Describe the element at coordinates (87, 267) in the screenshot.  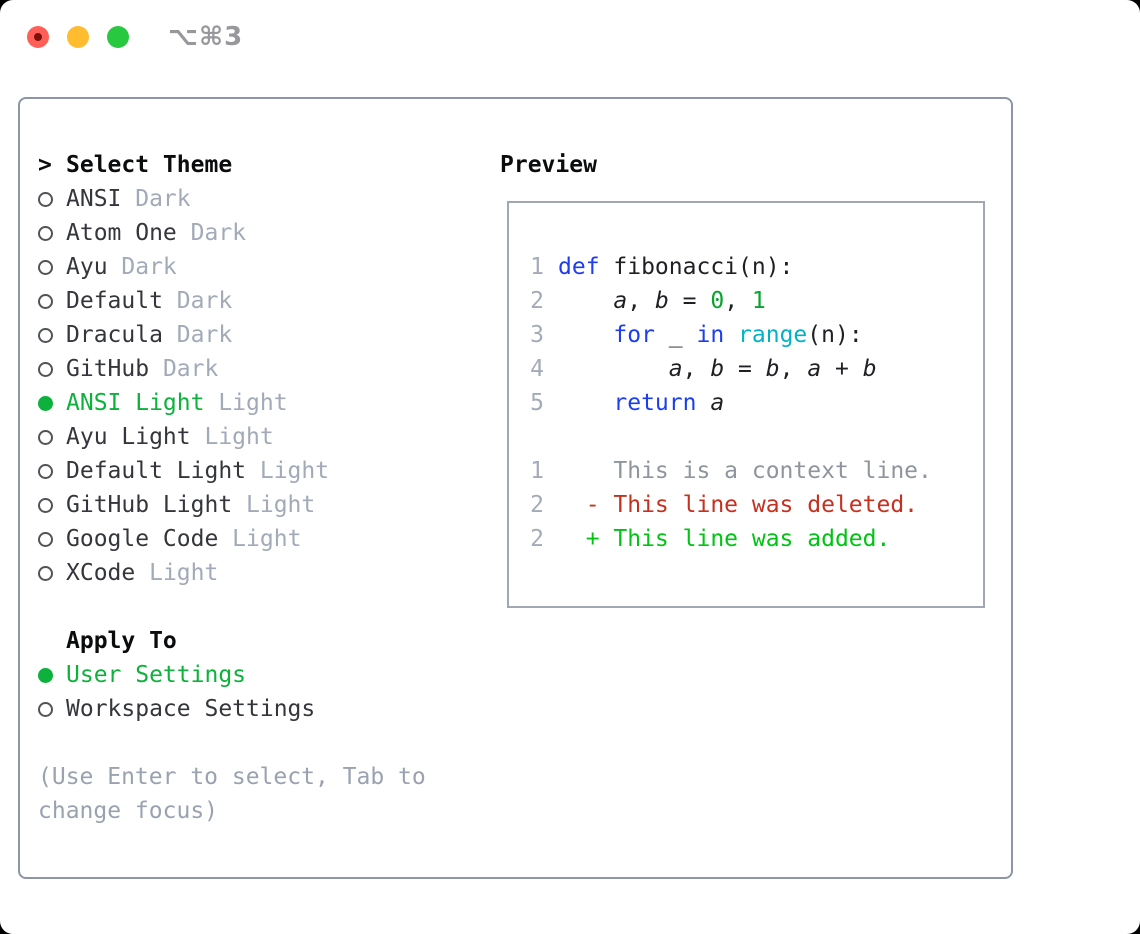
I see `theme-name: Ayu` at that location.